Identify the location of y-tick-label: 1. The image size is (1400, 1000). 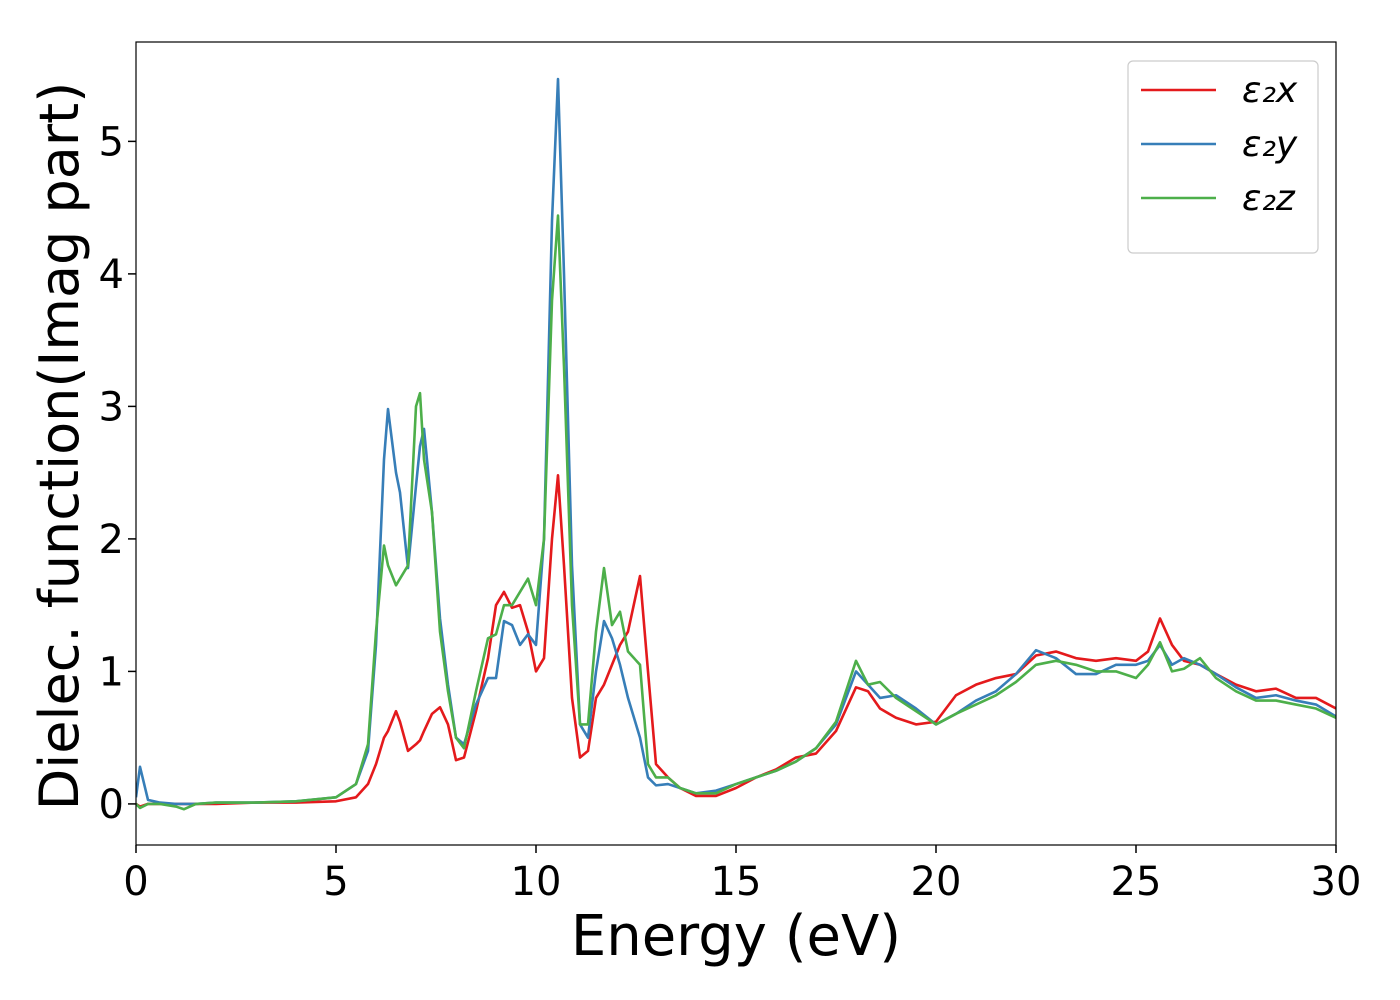
(111, 672).